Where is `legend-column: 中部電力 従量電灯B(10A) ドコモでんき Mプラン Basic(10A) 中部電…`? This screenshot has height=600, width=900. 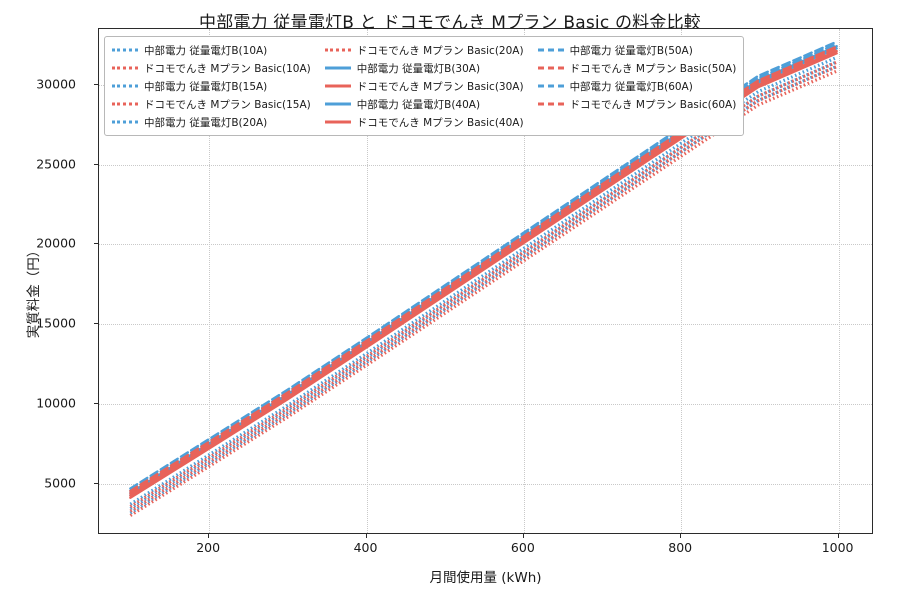 legend-column: 中部電力 従量電灯B(10A) ドコモでんき Mプラン Basic(10A) 中部電… is located at coordinates (211, 86).